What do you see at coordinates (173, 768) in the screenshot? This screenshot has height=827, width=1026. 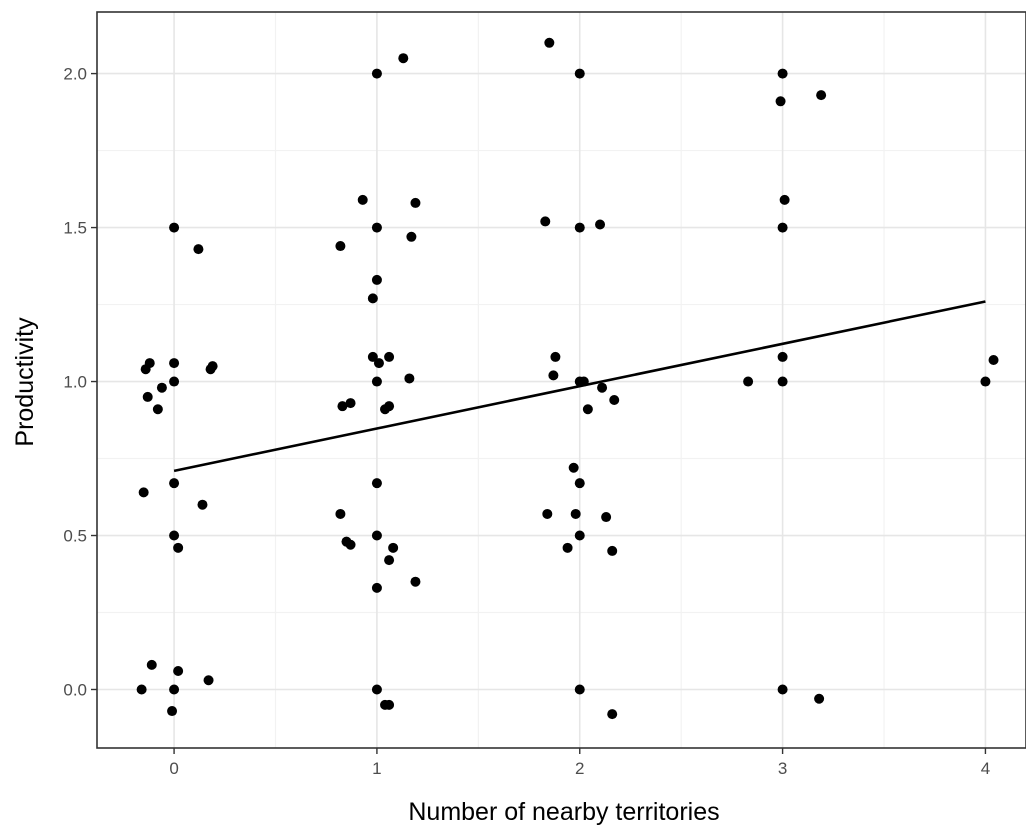 I see `x-tick-label: 0` at bounding box center [173, 768].